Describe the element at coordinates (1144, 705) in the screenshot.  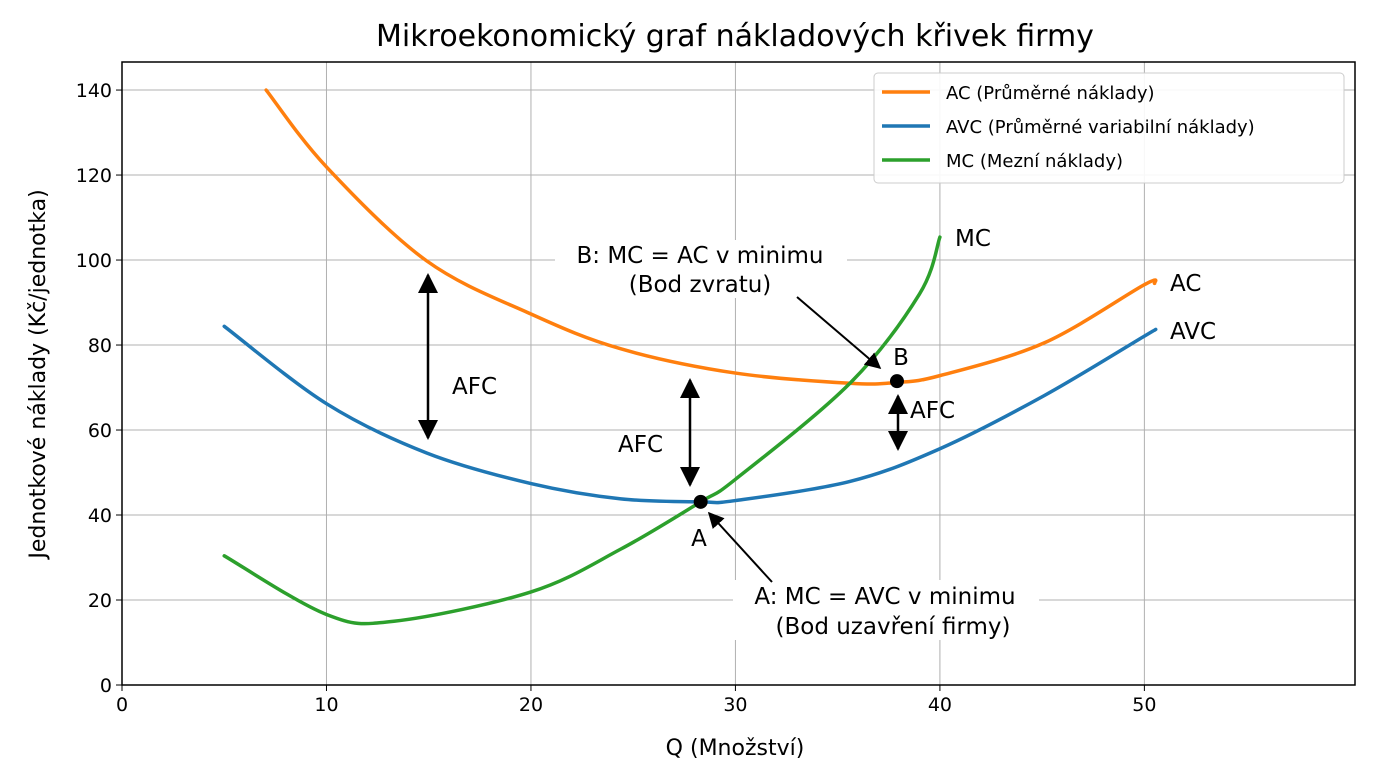
I see `x-tick-label: 50` at that location.